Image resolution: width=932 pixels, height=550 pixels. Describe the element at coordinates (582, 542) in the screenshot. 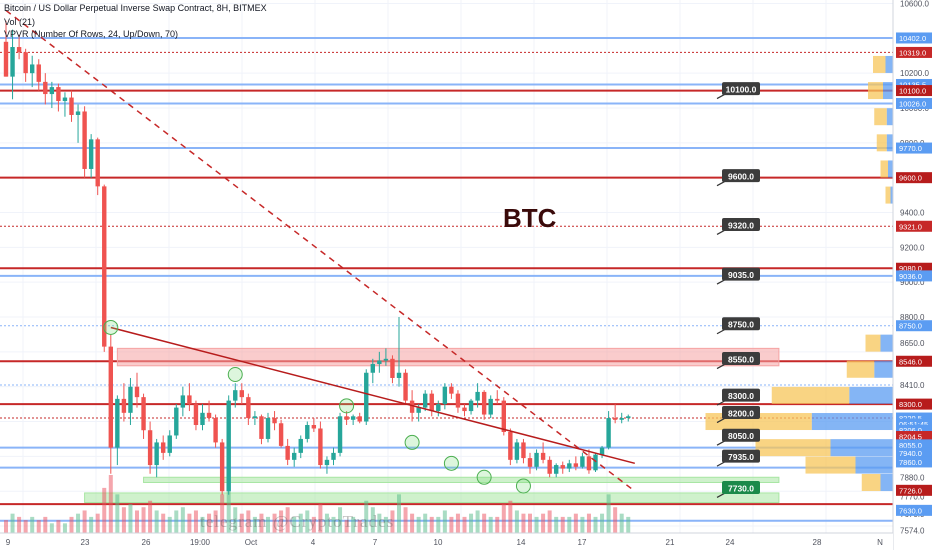

I see `time-tick: 17` at that location.